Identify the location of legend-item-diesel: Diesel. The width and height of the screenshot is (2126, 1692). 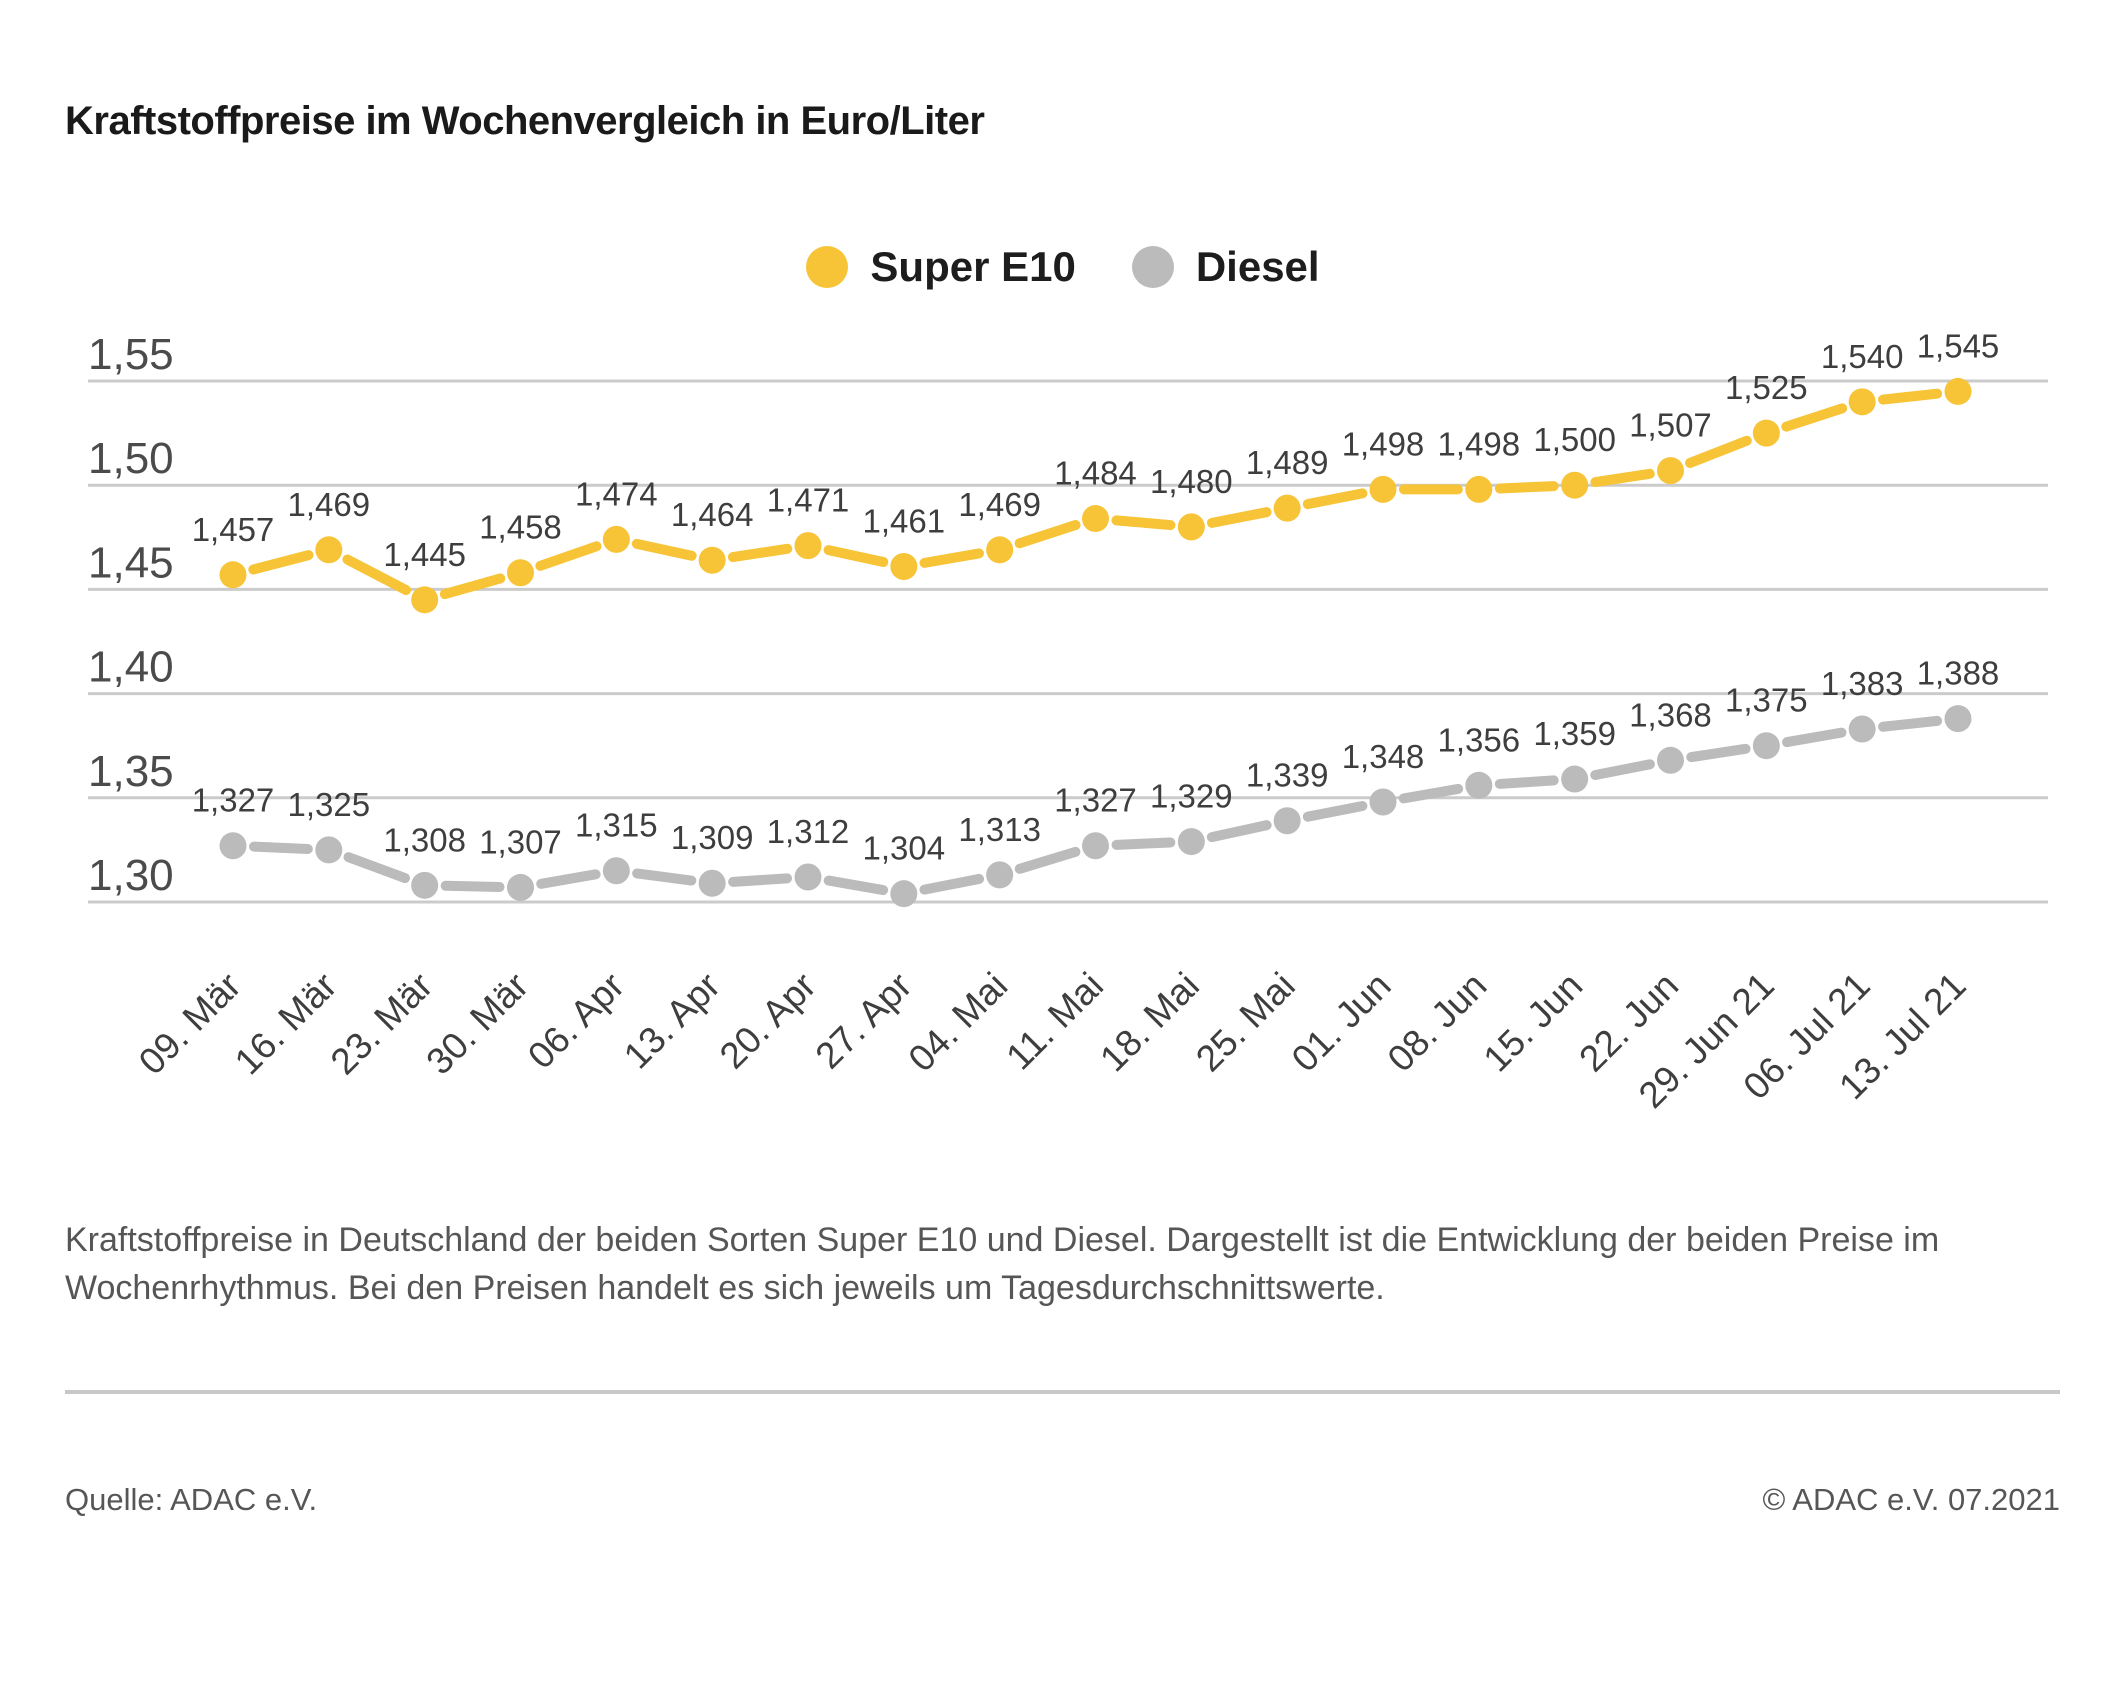
(1225, 267).